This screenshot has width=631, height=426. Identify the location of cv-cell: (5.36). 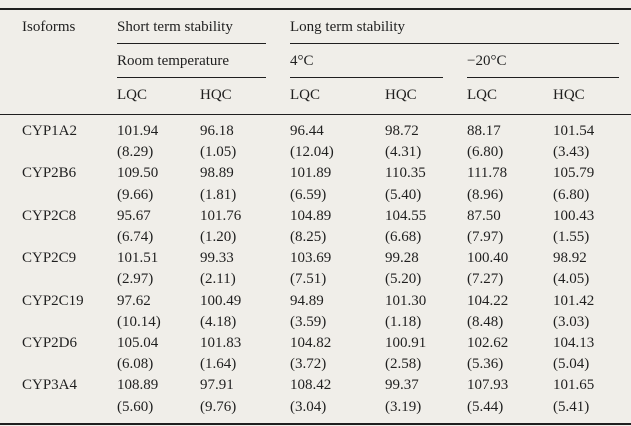
(485, 364).